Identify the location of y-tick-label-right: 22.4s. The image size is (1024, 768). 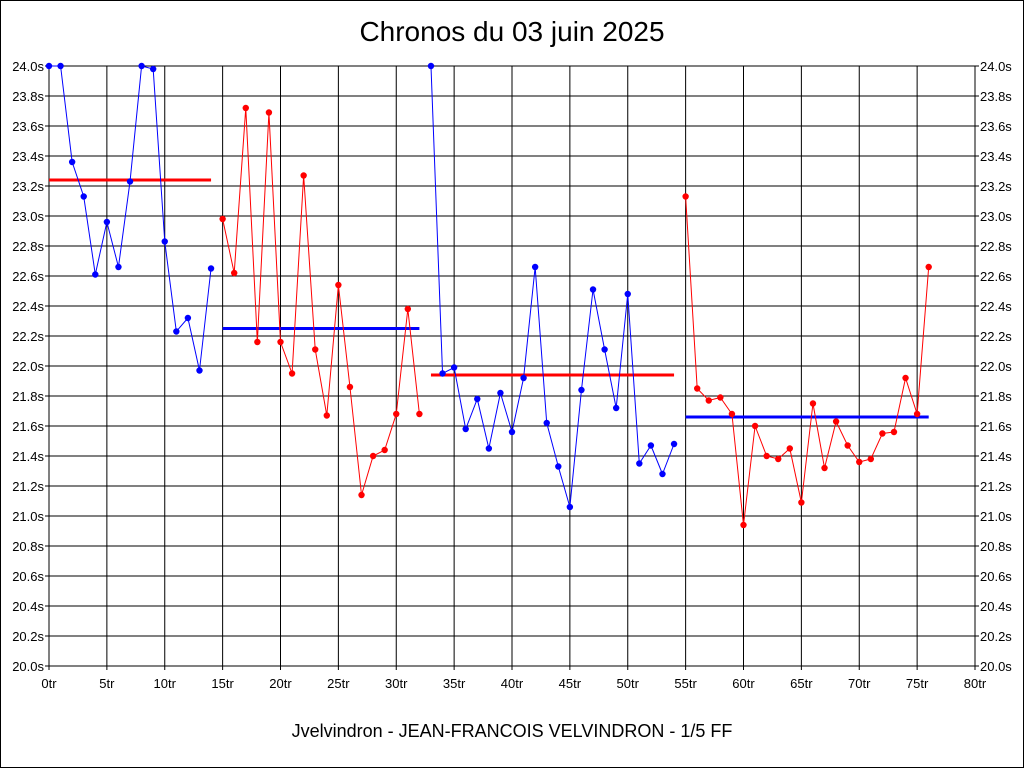
(996, 306).